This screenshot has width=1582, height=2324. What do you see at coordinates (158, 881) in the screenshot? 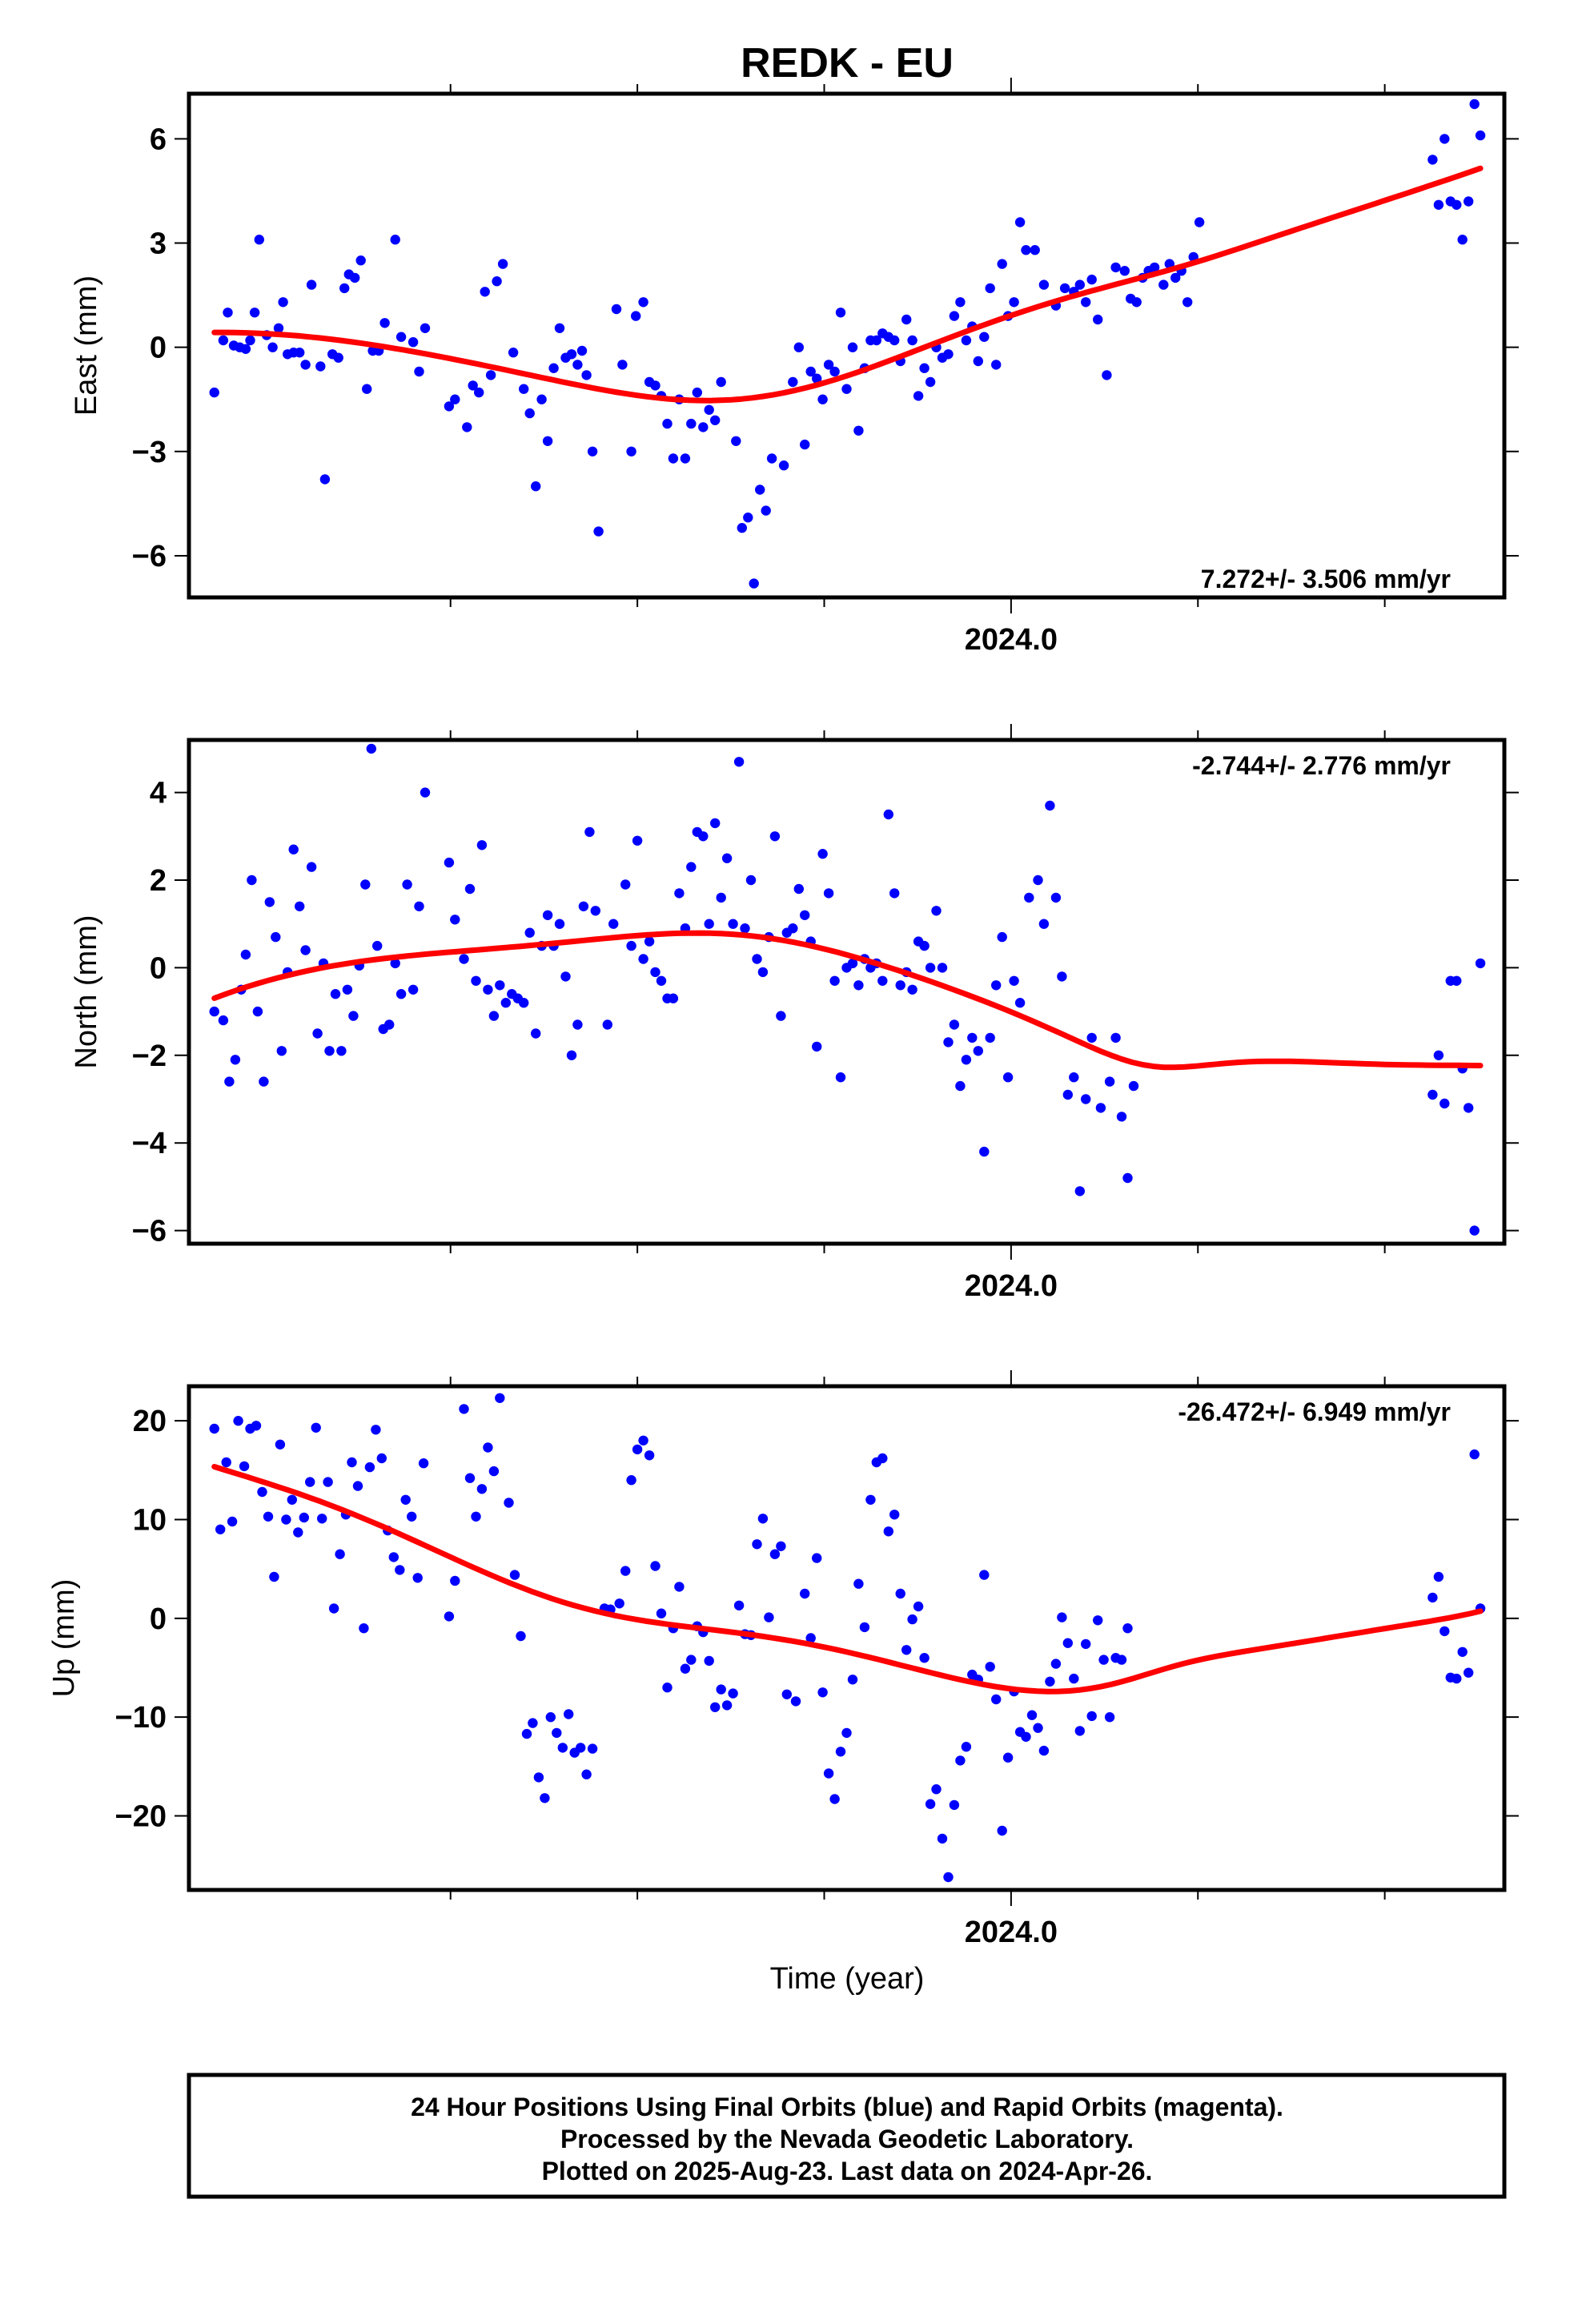
I see `y-tick-label: 2` at bounding box center [158, 881].